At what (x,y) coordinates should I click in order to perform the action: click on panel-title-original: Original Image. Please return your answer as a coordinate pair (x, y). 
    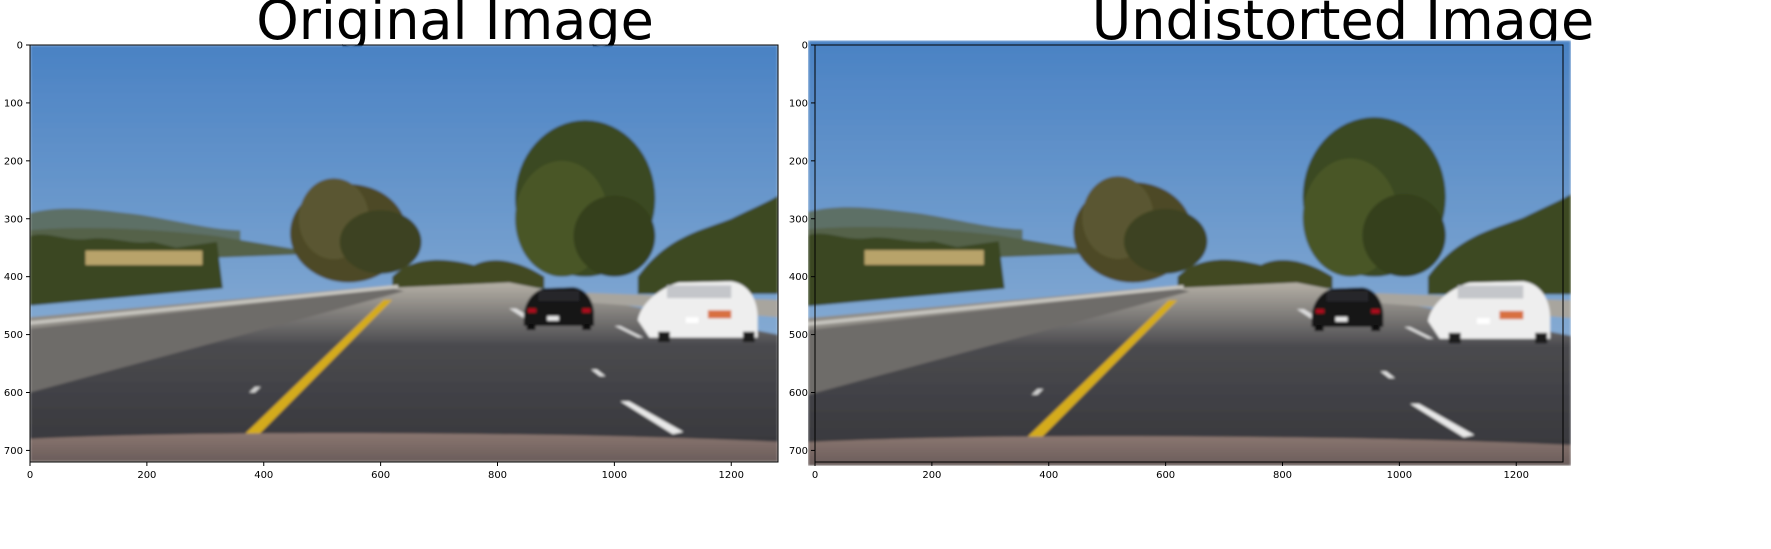
    Looking at the image, I should click on (455, 26).